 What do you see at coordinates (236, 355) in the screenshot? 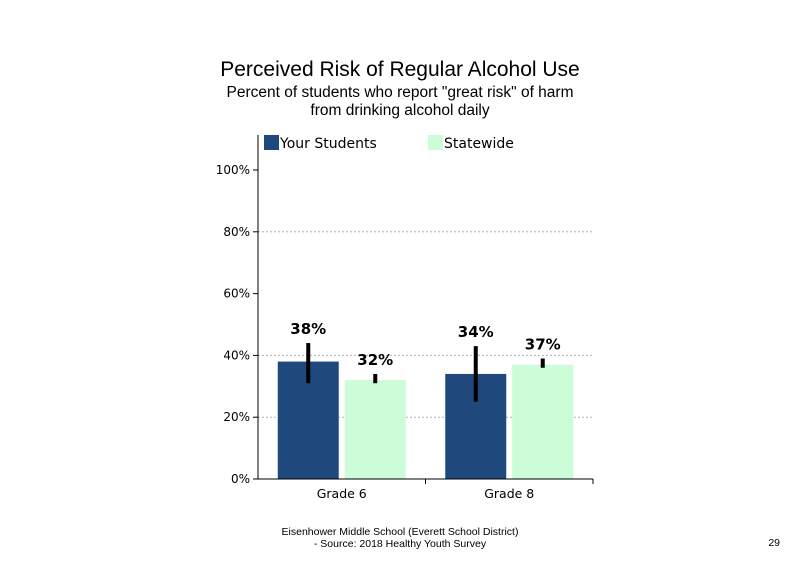
I see `y-tick-label: 40%` at bounding box center [236, 355].